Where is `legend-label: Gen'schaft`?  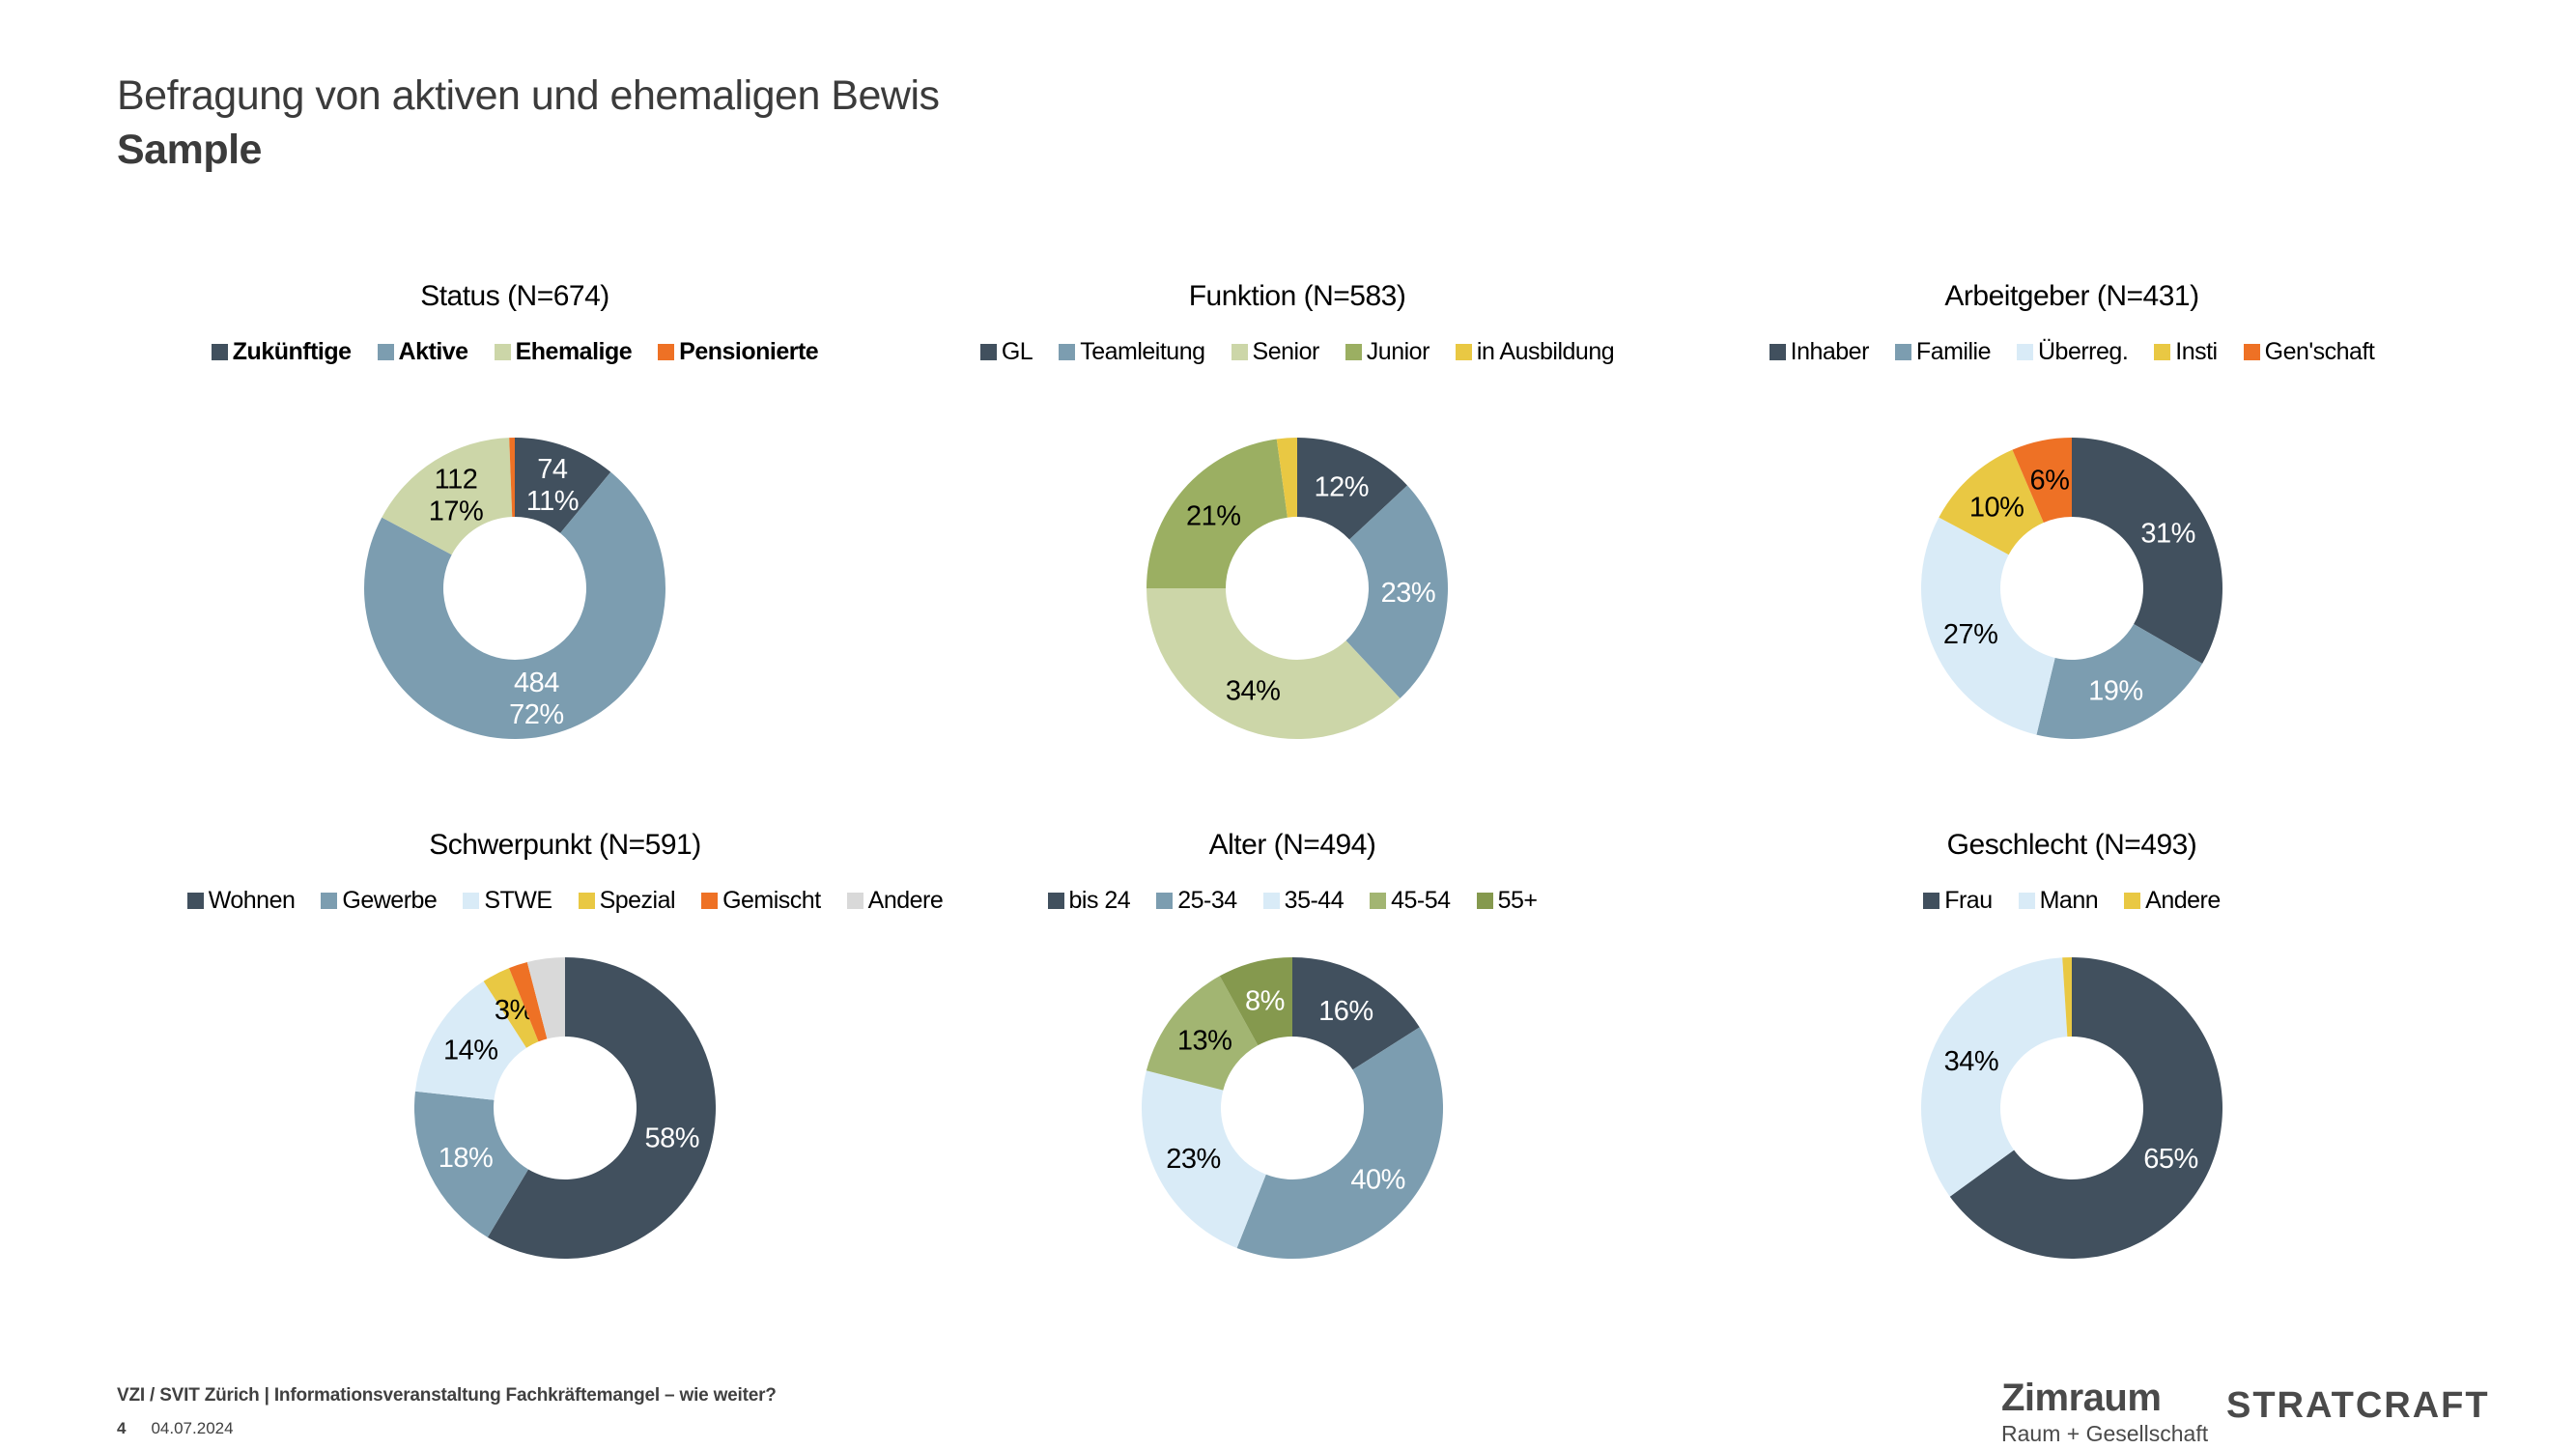
legend-label: Gen'schaft is located at coordinates (2319, 351).